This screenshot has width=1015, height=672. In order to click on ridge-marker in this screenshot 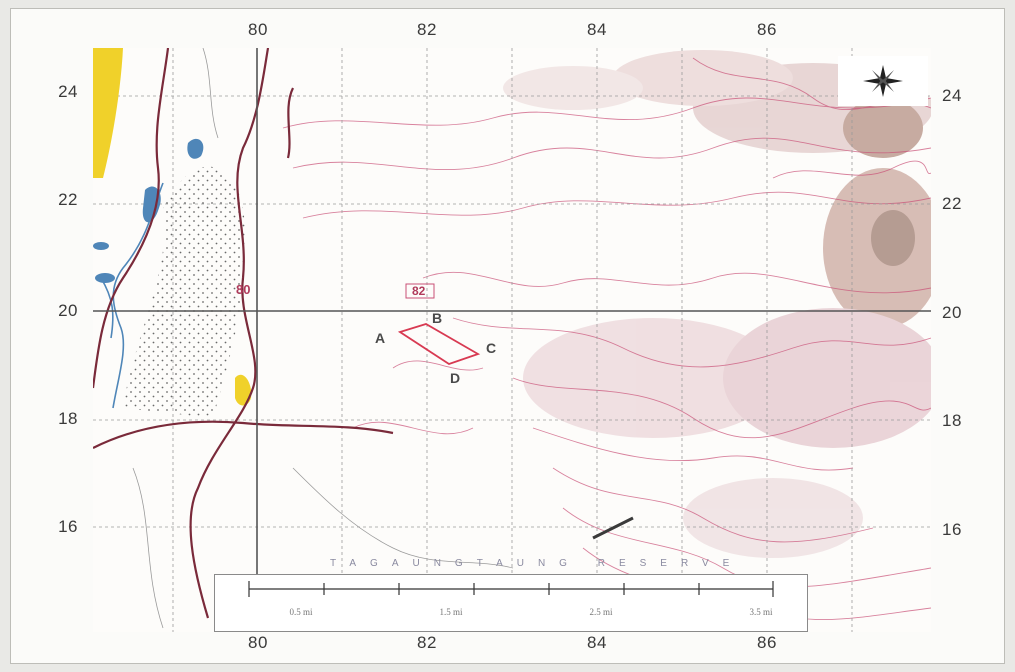, I will do `click(613, 528)`.